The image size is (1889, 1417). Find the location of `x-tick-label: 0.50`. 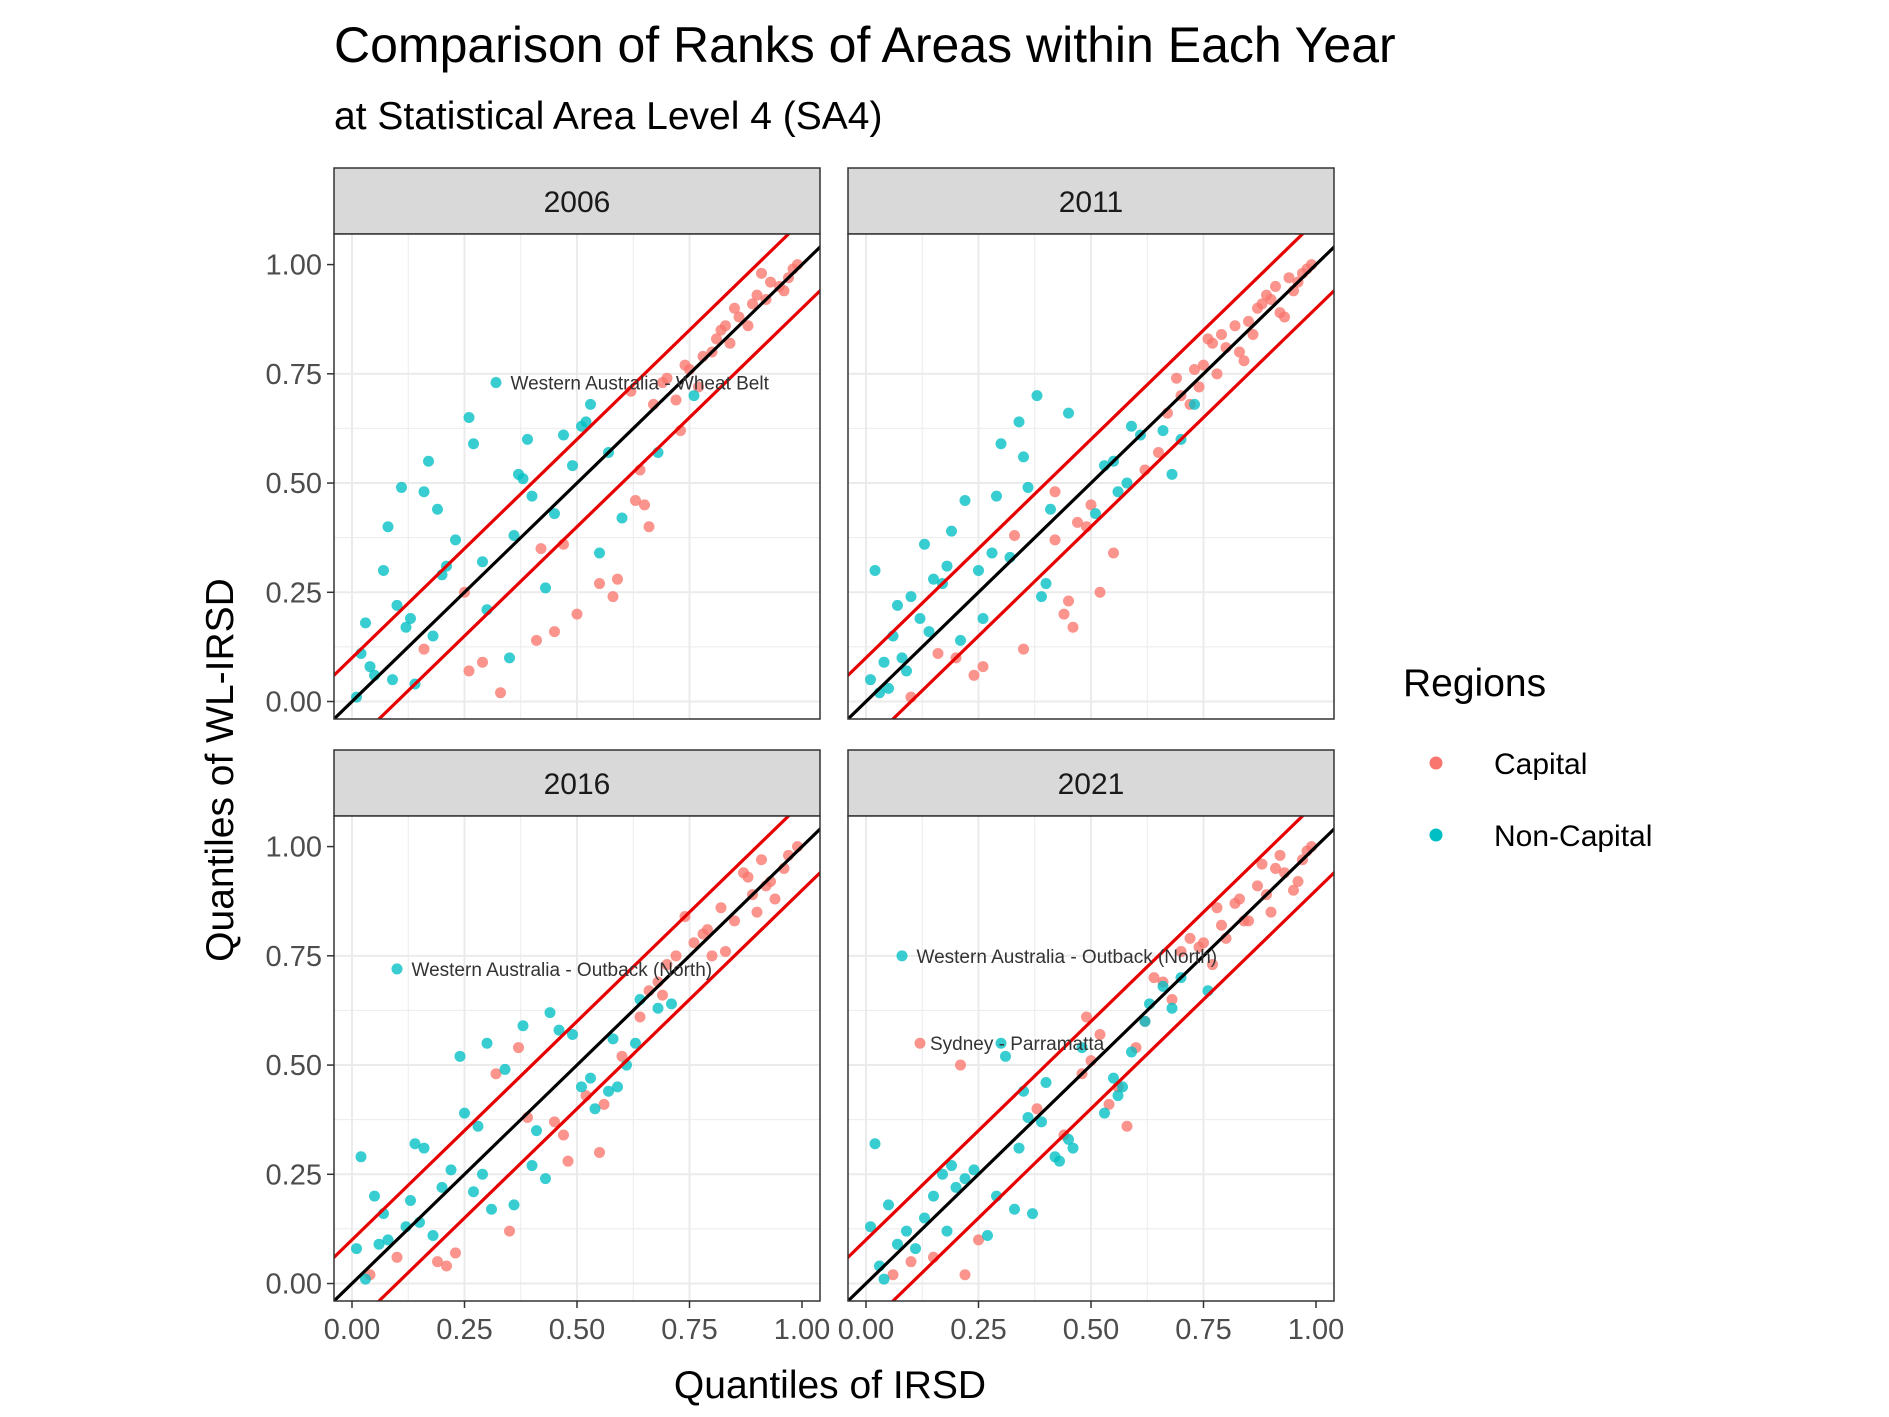

x-tick-label: 0.50 is located at coordinates (577, 1330).